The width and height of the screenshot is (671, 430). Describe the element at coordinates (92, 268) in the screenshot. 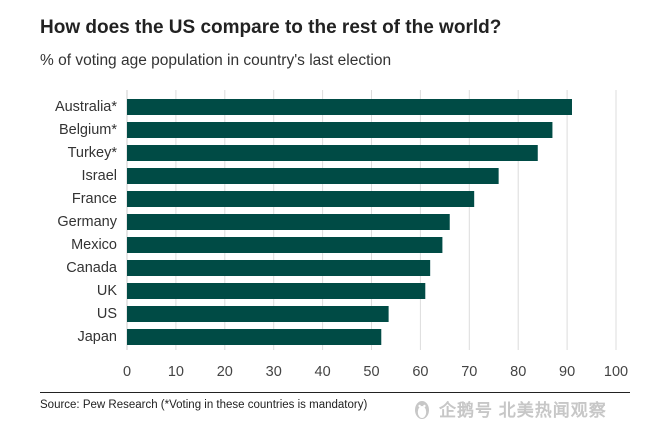

I see `category-label-canada: Canada` at that location.